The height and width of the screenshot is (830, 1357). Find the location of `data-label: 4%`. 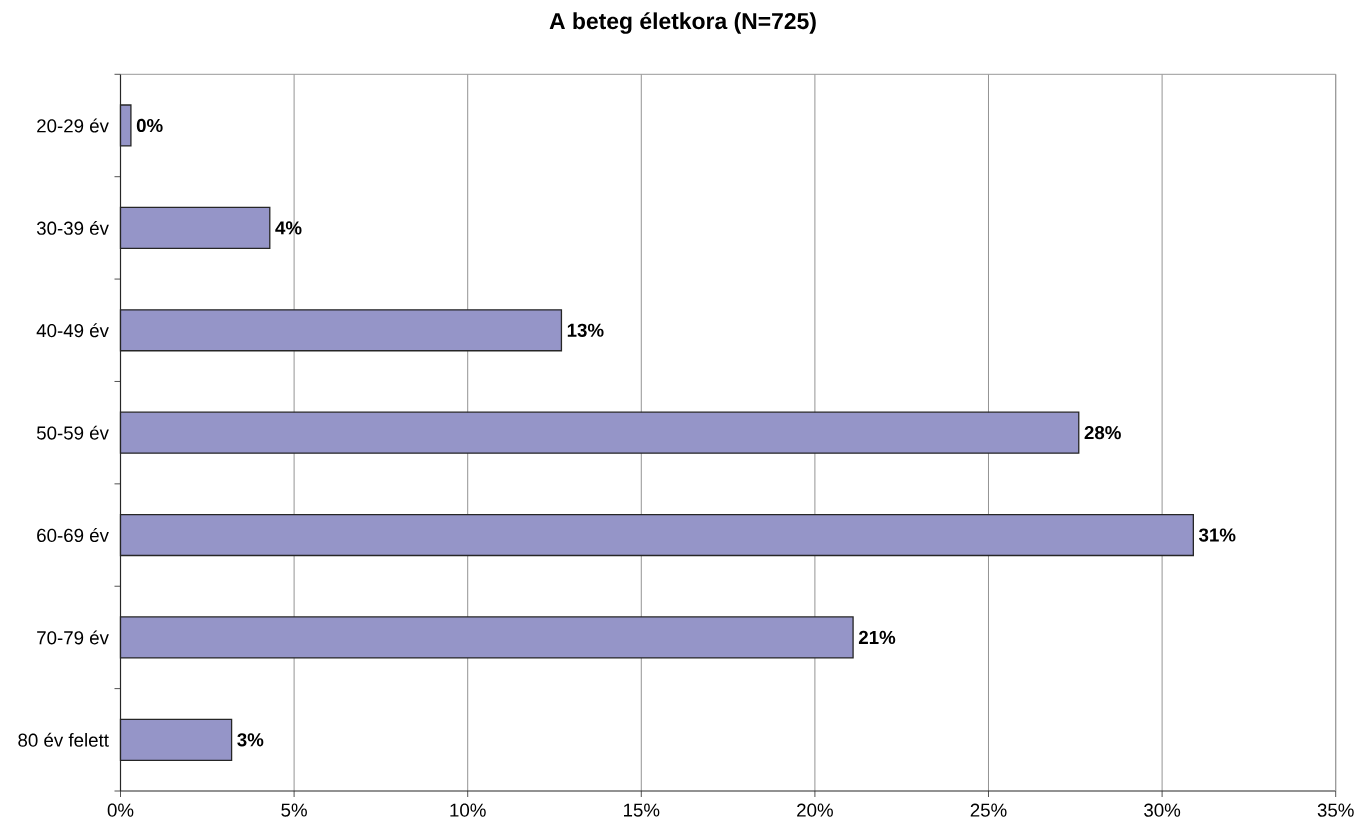

data-label: 4% is located at coordinates (288, 228).